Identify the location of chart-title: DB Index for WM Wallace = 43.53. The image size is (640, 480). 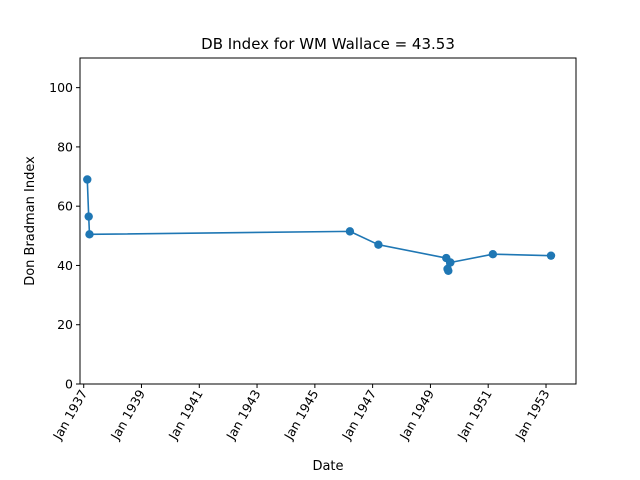
(328, 44).